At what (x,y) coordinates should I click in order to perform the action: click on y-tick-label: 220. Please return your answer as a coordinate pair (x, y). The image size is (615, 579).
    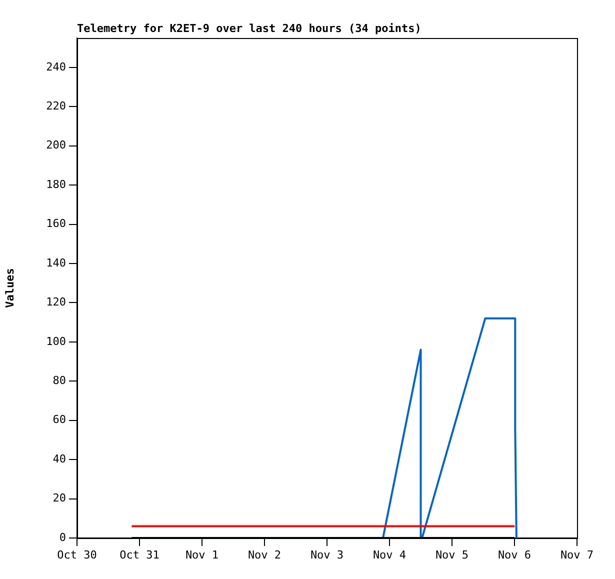
    Looking at the image, I should click on (56, 105).